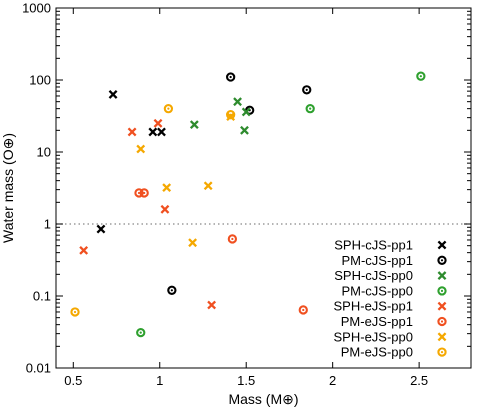 Image resolution: width=480 pixels, height=411 pixels. What do you see at coordinates (8, 188) in the screenshot?
I see `y-axis-label: Water mass (O⊕)` at bounding box center [8, 188].